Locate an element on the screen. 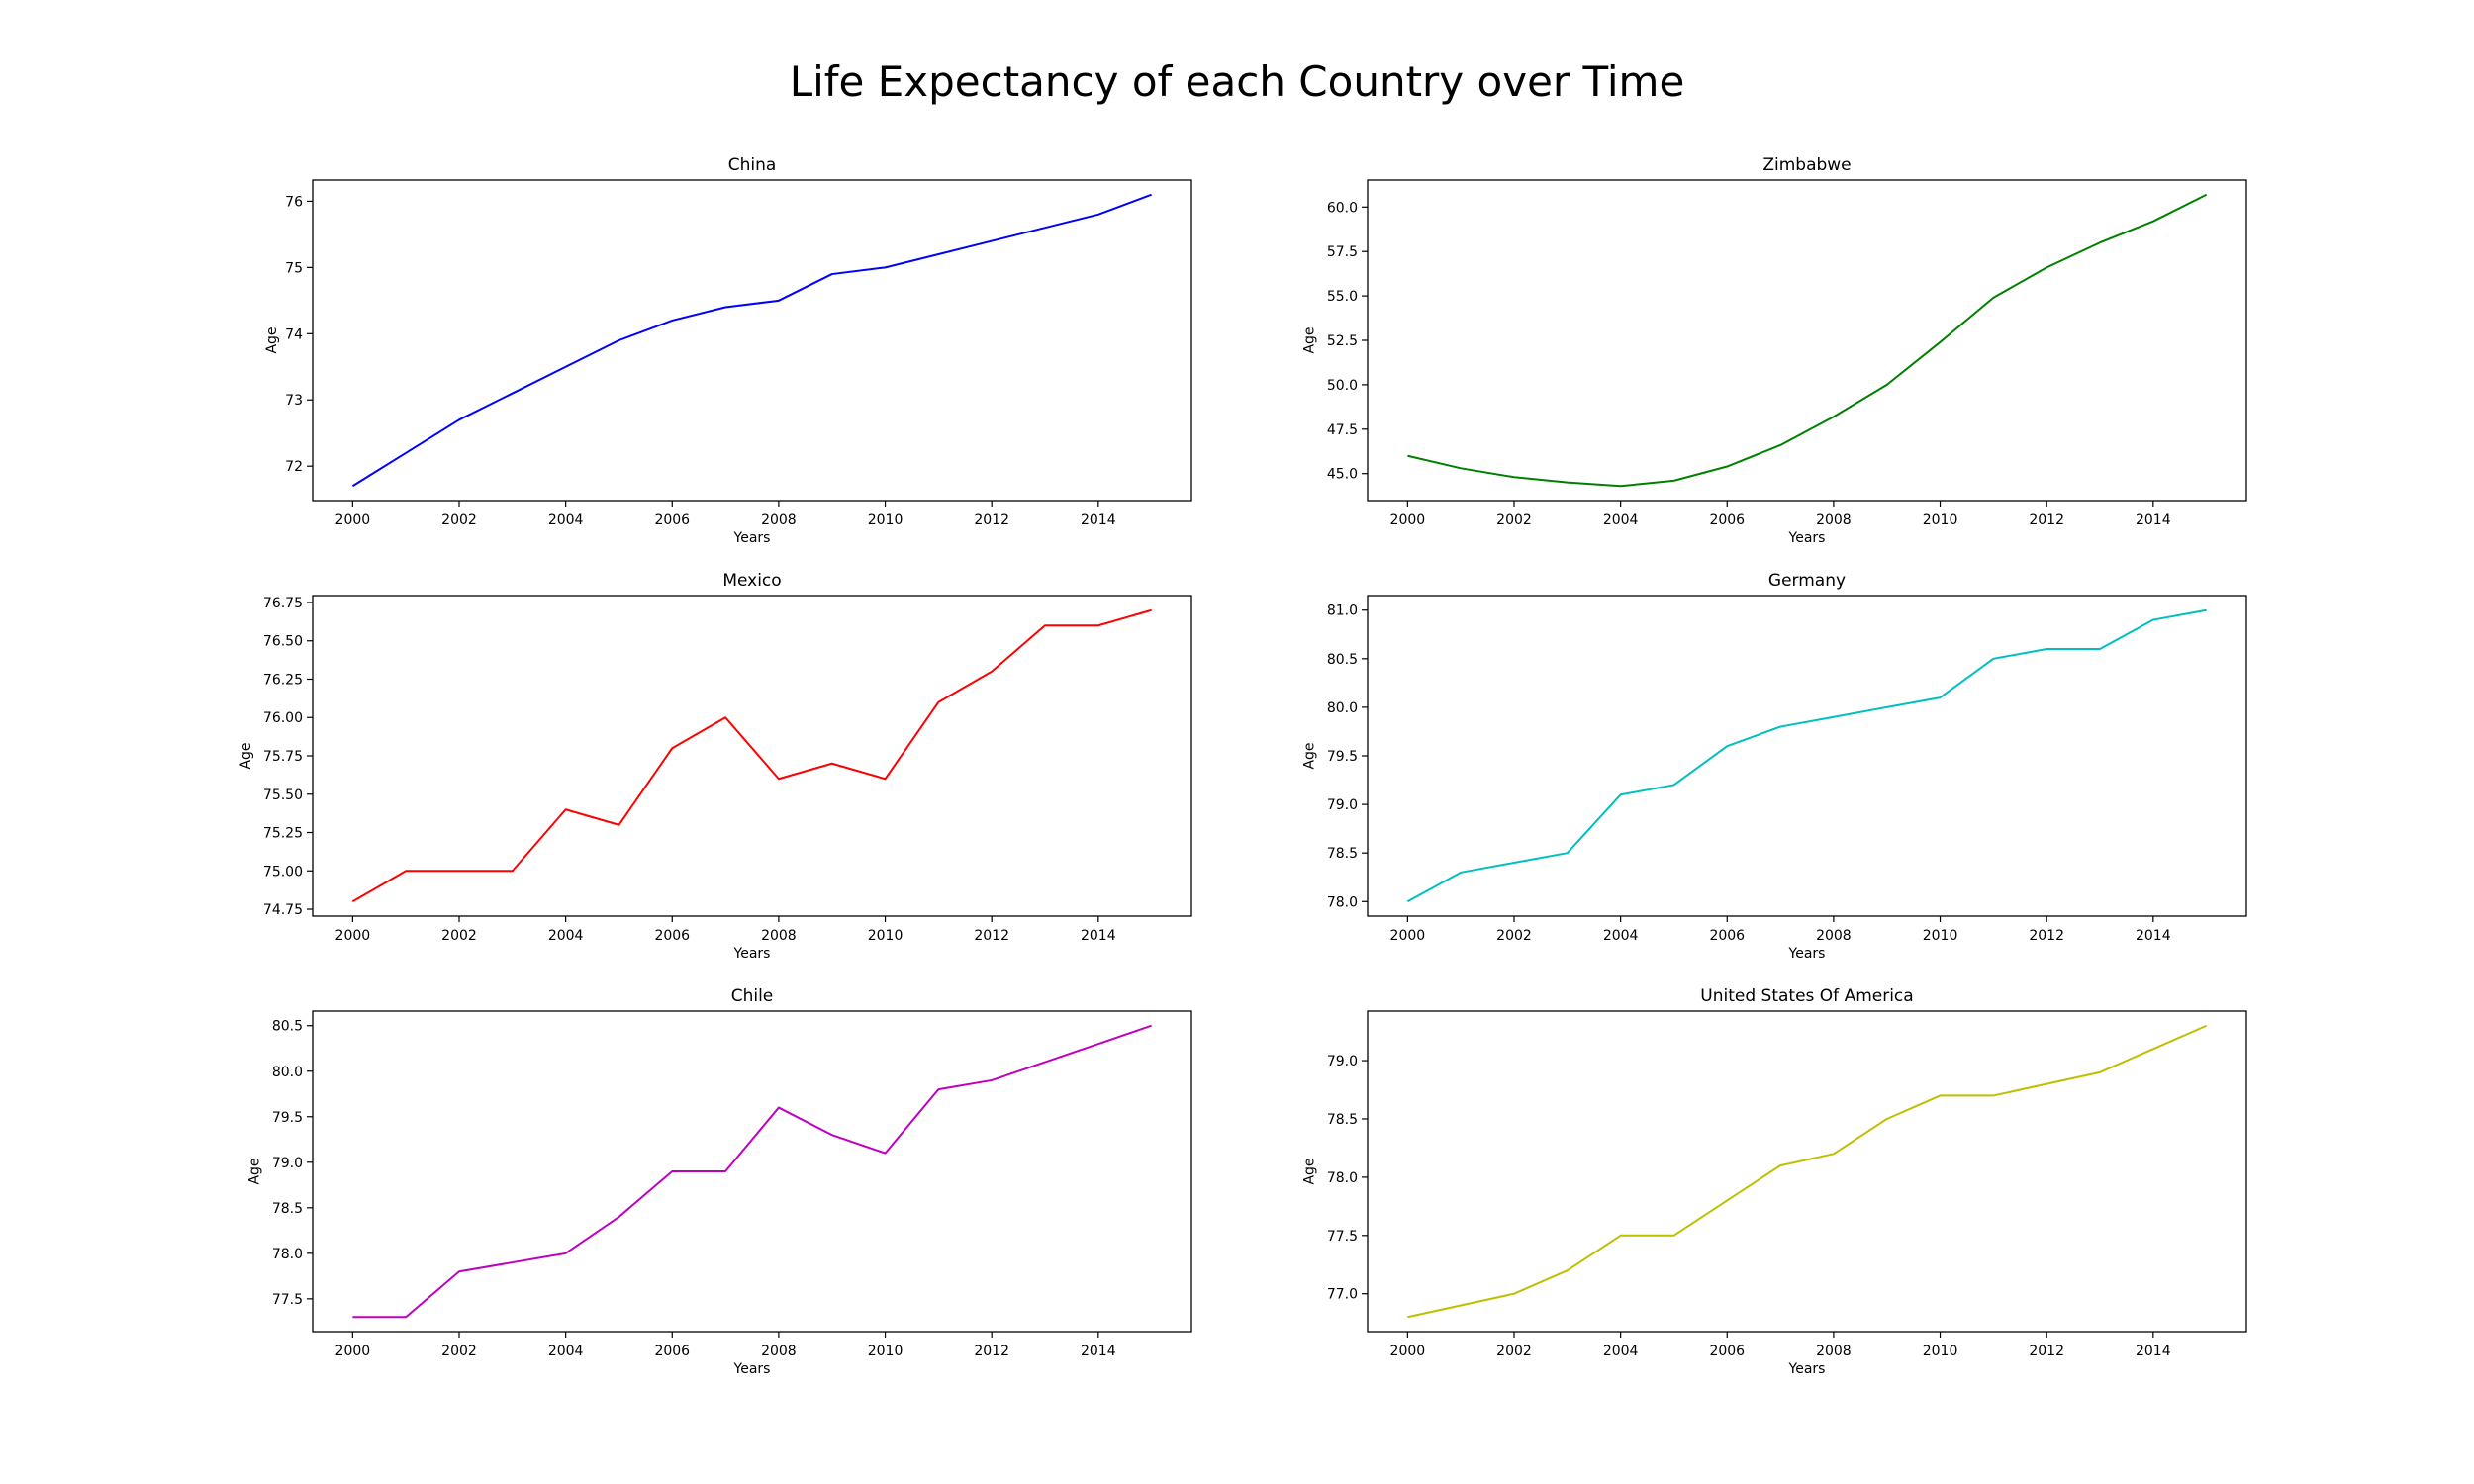 Image resolution: width=2474 pixels, height=1484 pixels. series-line-zimbabwe is located at coordinates (1808, 340).